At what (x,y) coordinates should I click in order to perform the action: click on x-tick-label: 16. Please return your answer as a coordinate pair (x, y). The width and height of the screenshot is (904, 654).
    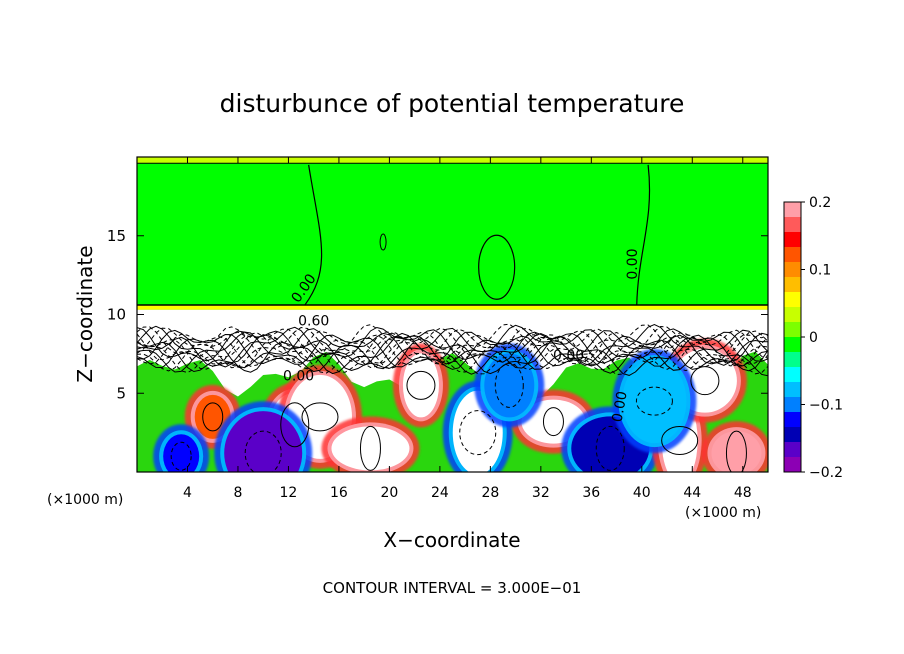
    Looking at the image, I should click on (339, 493).